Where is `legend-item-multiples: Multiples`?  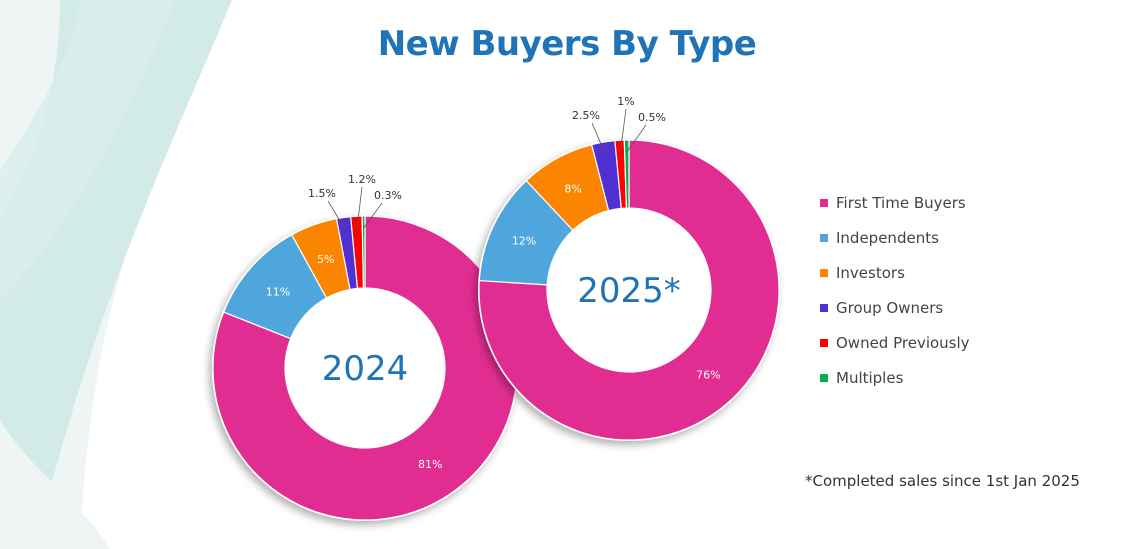 legend-item-multiples: Multiples is located at coordinates (895, 377).